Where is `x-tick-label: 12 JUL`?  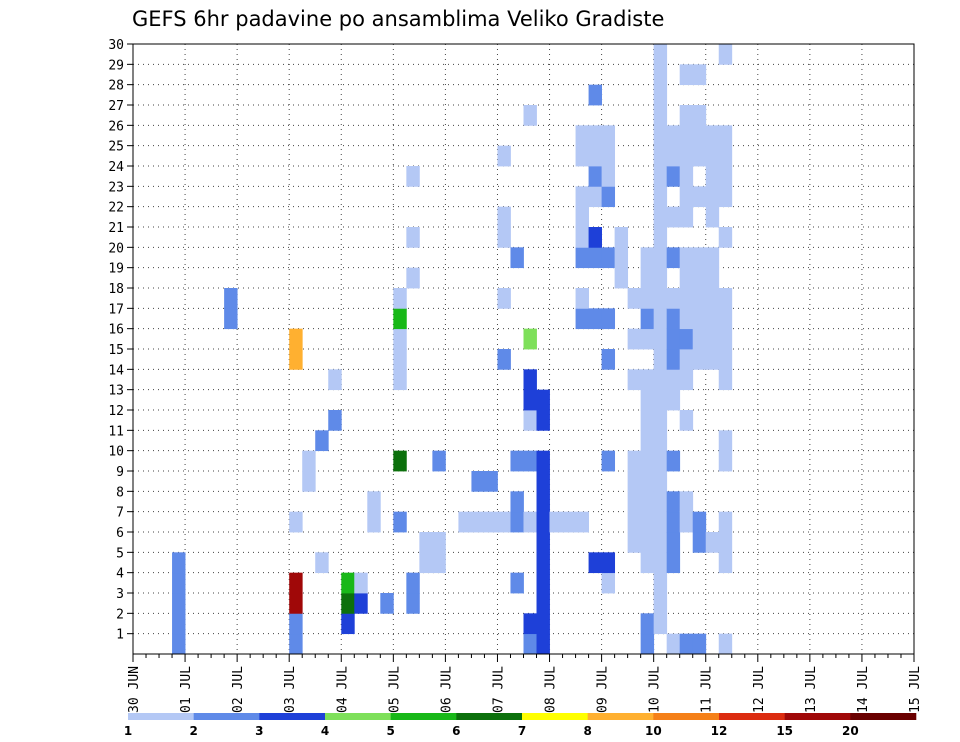 x-tick-label: 12 JUL is located at coordinates (759, 689).